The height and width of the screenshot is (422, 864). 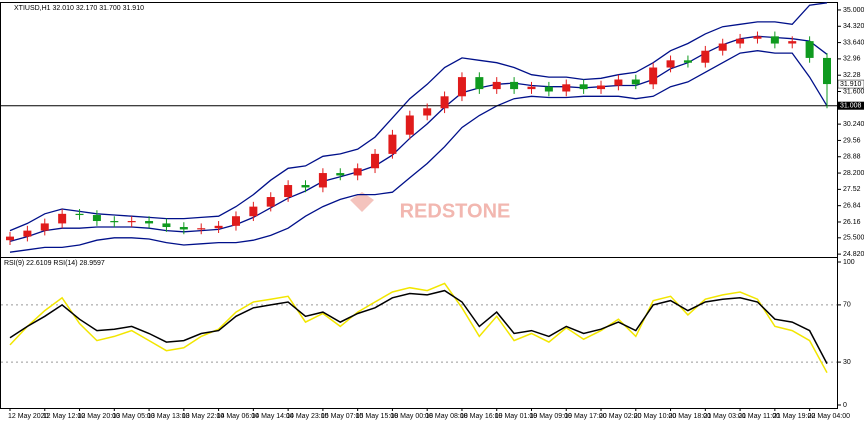 I want to click on y-tick-label: 70, so click(x=847, y=305).